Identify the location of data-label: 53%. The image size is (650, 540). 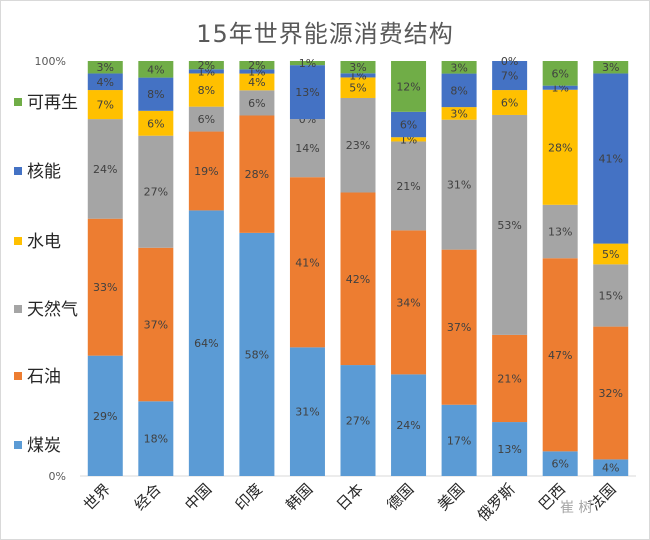
(509, 225).